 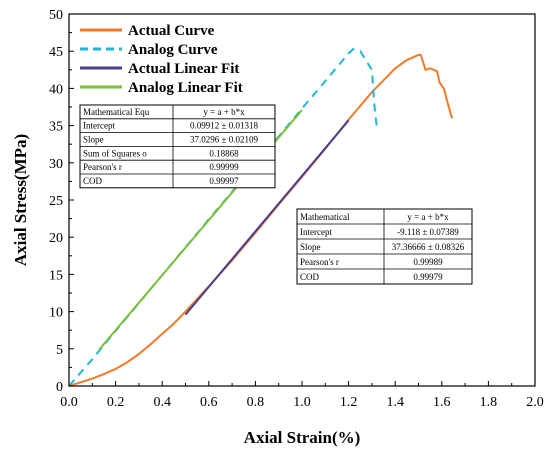 I want to click on x-axis-title: Axial Strain(%), so click(x=302, y=437).